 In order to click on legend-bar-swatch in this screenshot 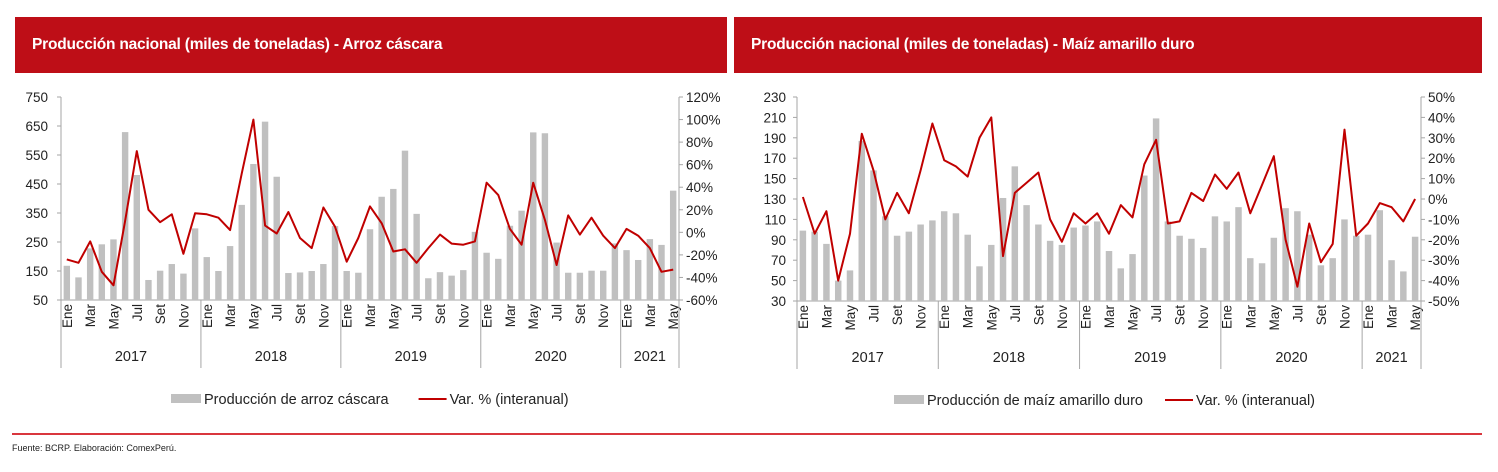, I will do `click(909, 399)`.